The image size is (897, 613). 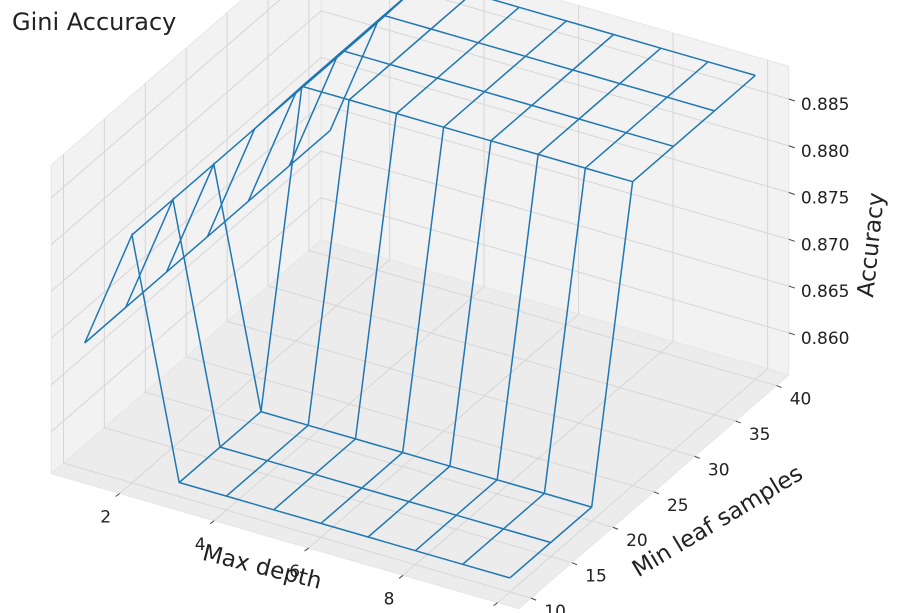 What do you see at coordinates (825, 105) in the screenshot?
I see `z-tick-label: 0.885` at bounding box center [825, 105].